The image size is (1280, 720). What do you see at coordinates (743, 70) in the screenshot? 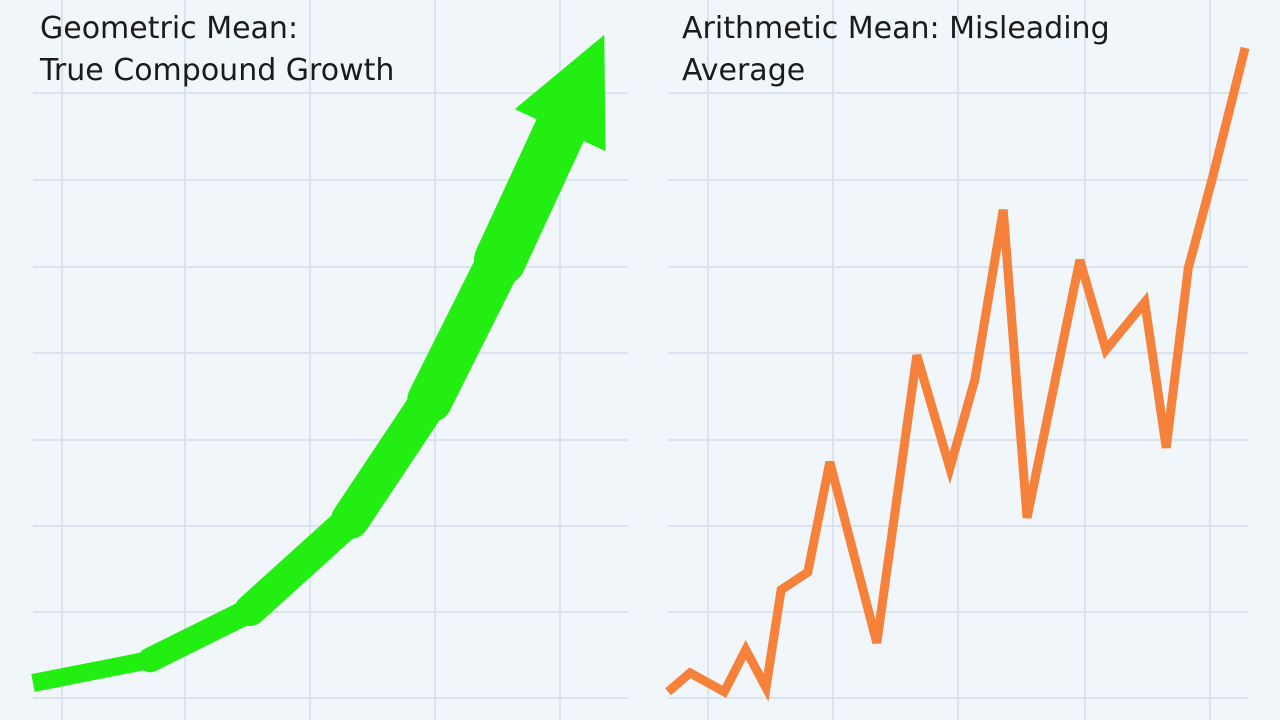
I see `chart-title: Average` at bounding box center [743, 70].